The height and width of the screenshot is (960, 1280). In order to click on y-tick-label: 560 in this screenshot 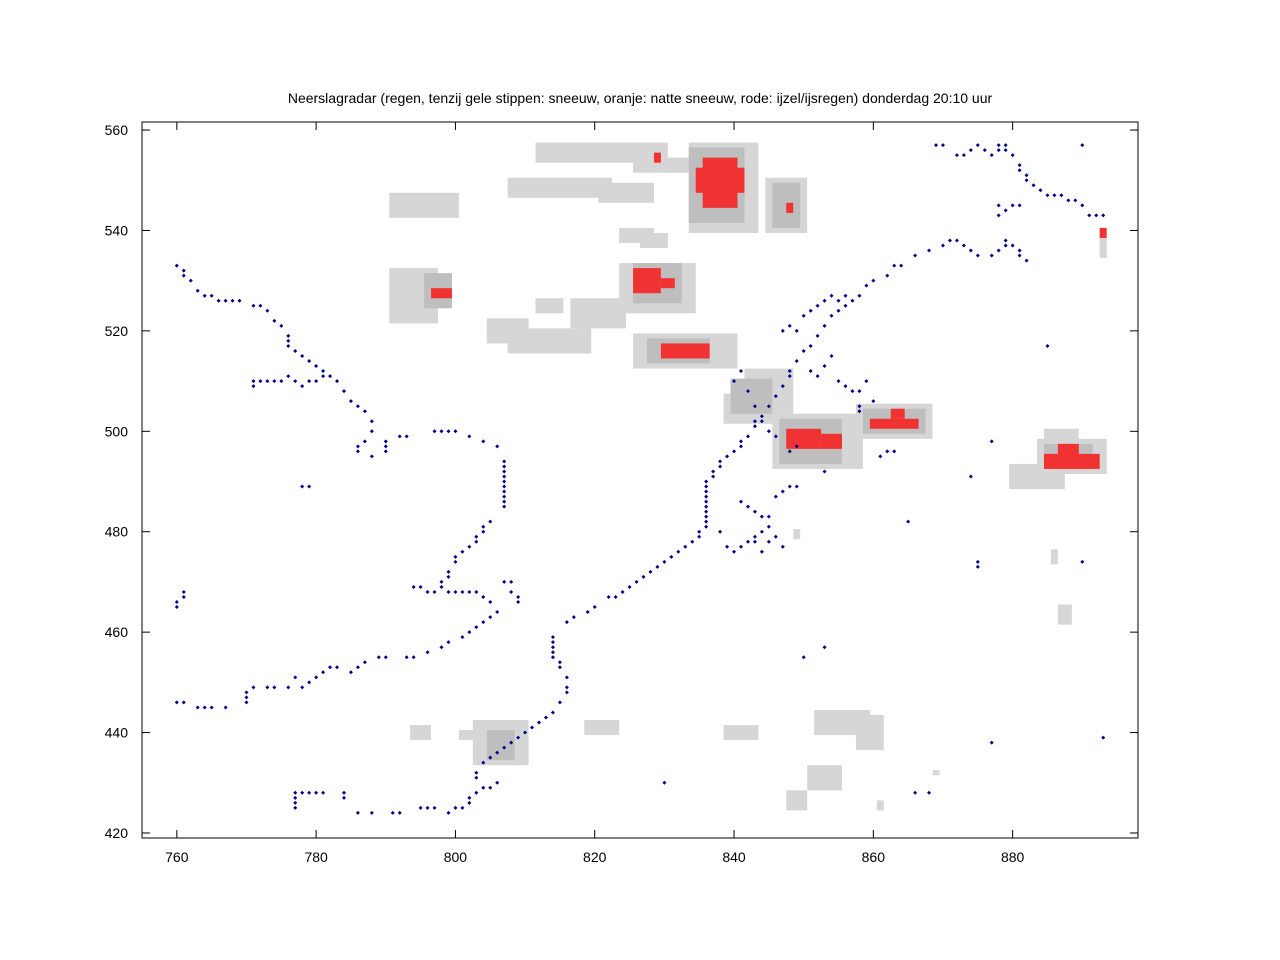, I will do `click(117, 130)`.